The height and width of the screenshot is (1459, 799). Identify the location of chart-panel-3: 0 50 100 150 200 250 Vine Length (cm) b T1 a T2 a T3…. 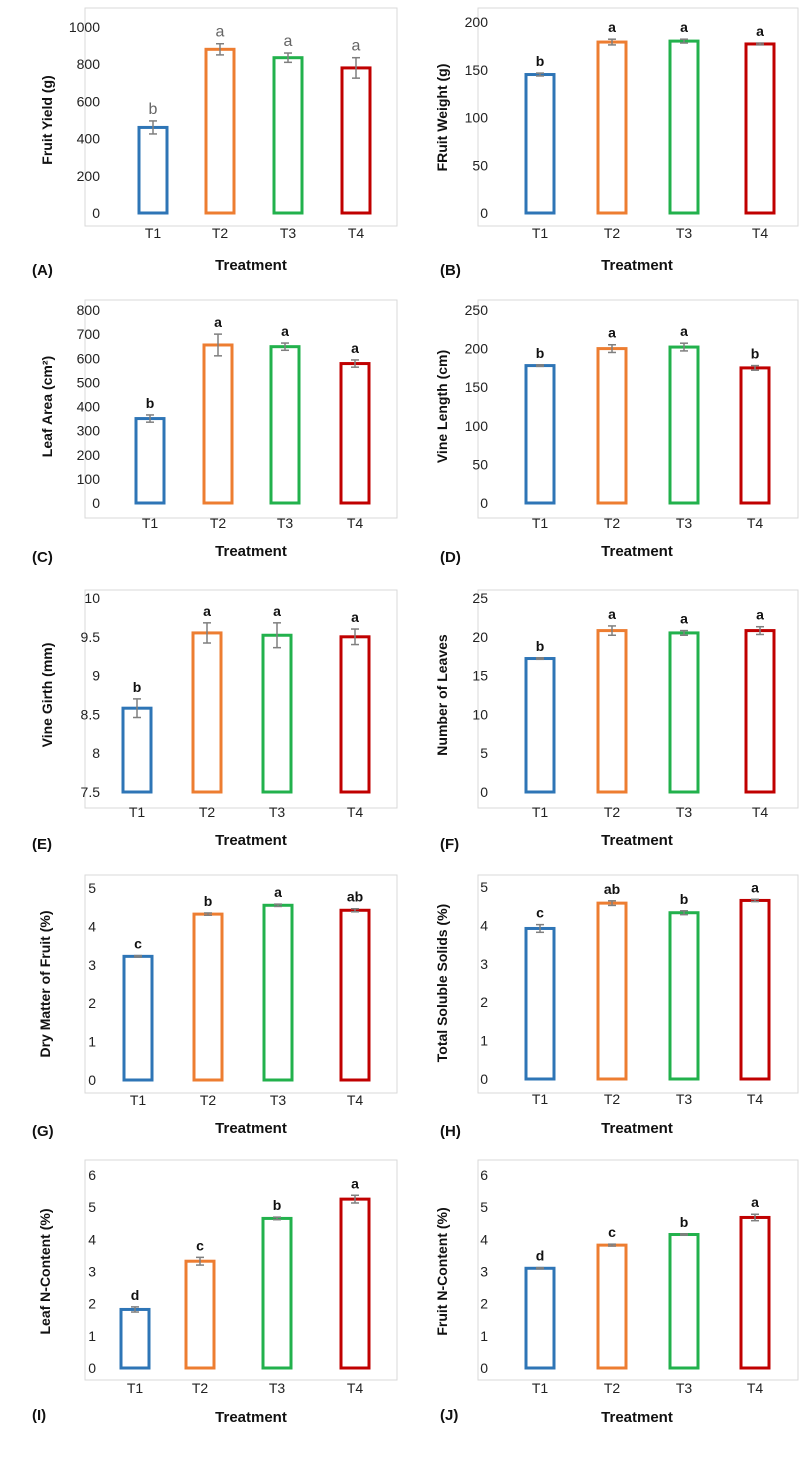
(616, 432).